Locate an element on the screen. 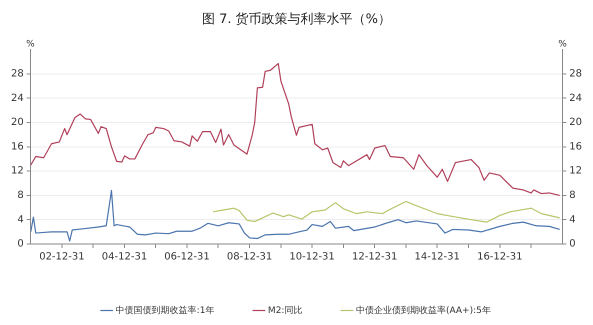  y-tick-label: 12 is located at coordinates (17, 171).